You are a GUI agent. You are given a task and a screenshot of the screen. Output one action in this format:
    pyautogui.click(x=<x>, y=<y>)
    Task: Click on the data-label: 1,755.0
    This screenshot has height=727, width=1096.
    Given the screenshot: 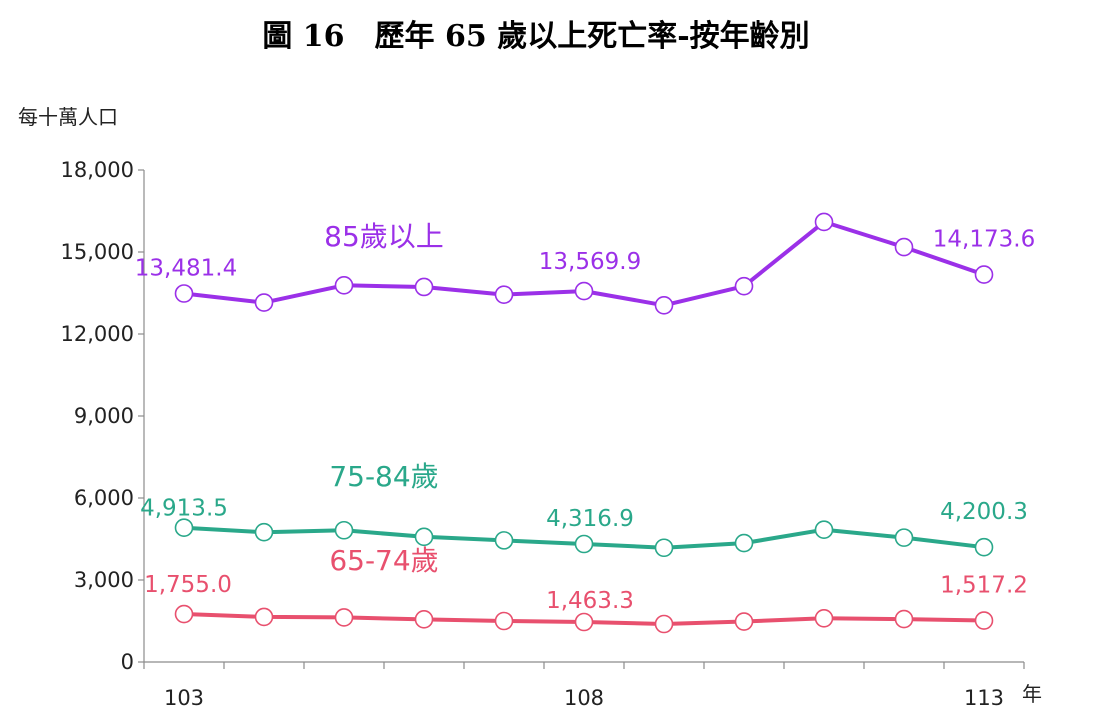 What is the action you would take?
    pyautogui.click(x=188, y=585)
    